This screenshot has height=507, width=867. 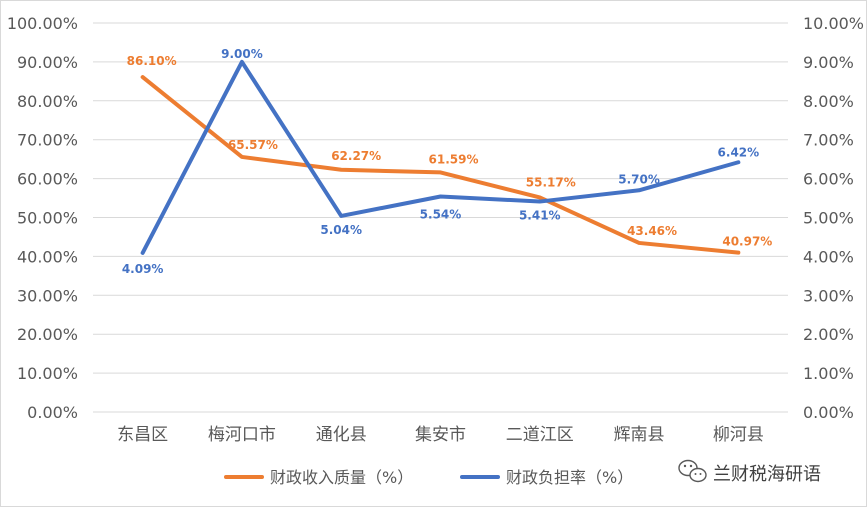 What do you see at coordinates (569, 477) in the screenshot?
I see `legend-label-burden-rate: 财政负担率（%）` at bounding box center [569, 477].